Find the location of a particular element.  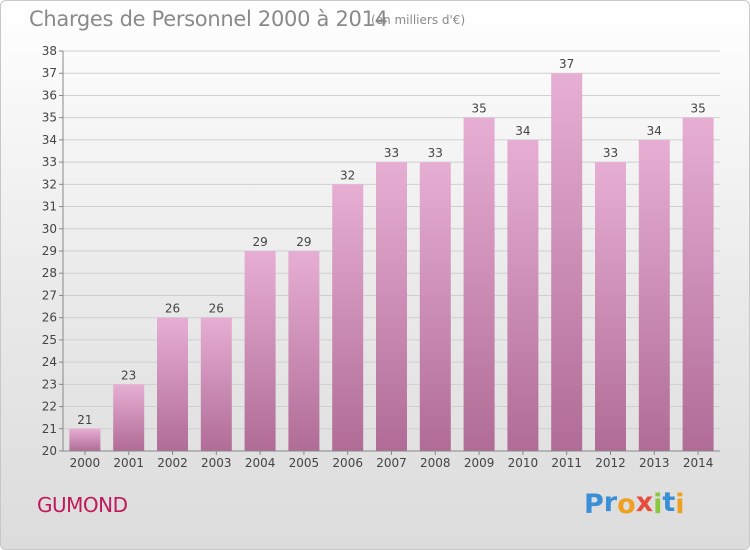

y-tick-label: 28 is located at coordinates (49, 273).